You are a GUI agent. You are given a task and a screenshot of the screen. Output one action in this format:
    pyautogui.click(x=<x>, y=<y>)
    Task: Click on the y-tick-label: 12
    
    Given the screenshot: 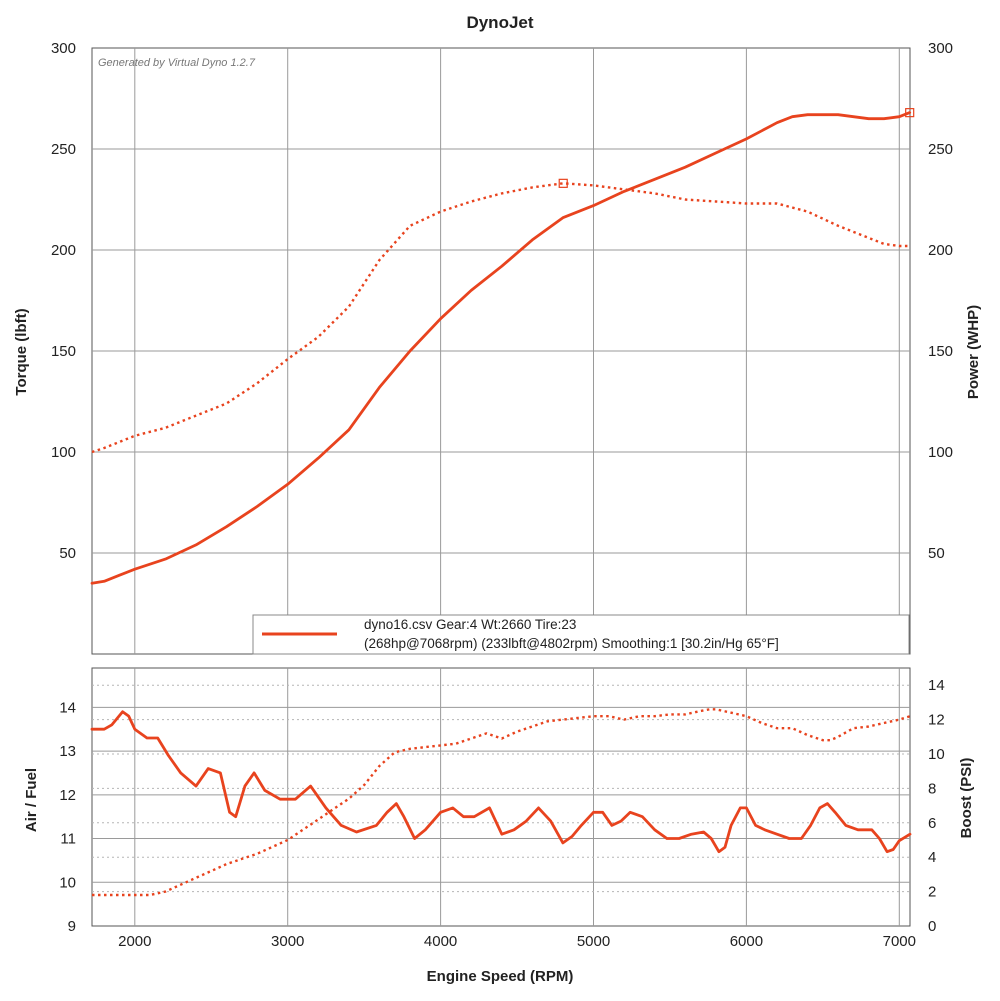 What is the action you would take?
    pyautogui.click(x=67, y=795)
    